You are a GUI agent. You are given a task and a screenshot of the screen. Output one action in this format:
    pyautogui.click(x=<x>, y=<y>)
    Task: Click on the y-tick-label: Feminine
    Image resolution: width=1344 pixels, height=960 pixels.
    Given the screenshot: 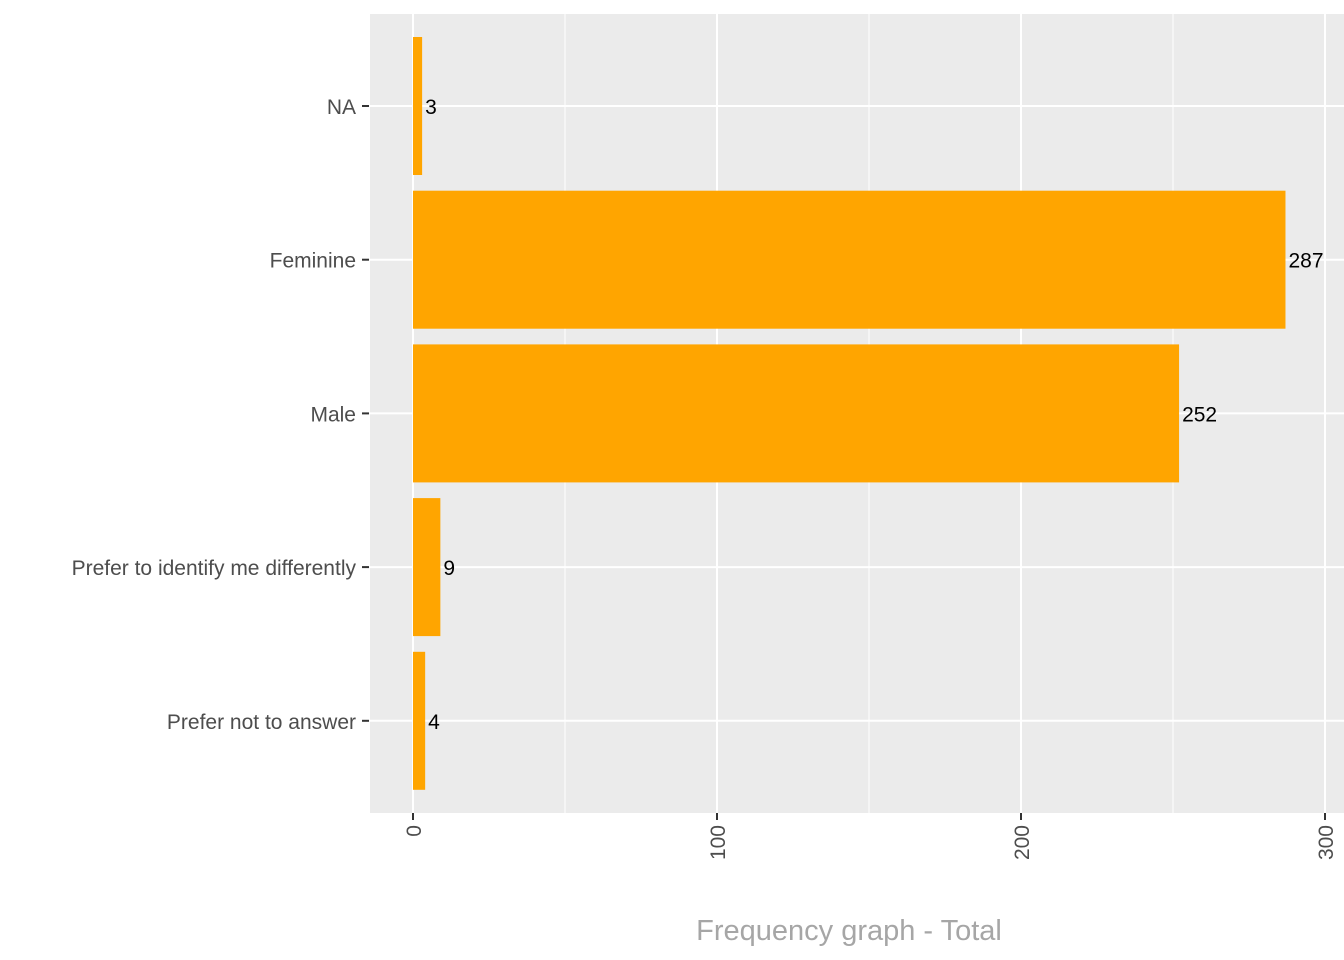 What is the action you would take?
    pyautogui.click(x=313, y=261)
    